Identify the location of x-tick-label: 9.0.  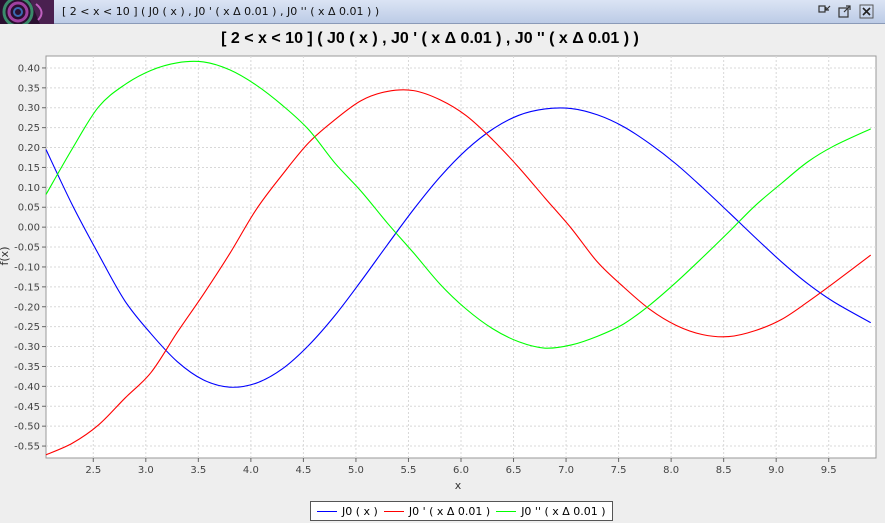
(776, 470).